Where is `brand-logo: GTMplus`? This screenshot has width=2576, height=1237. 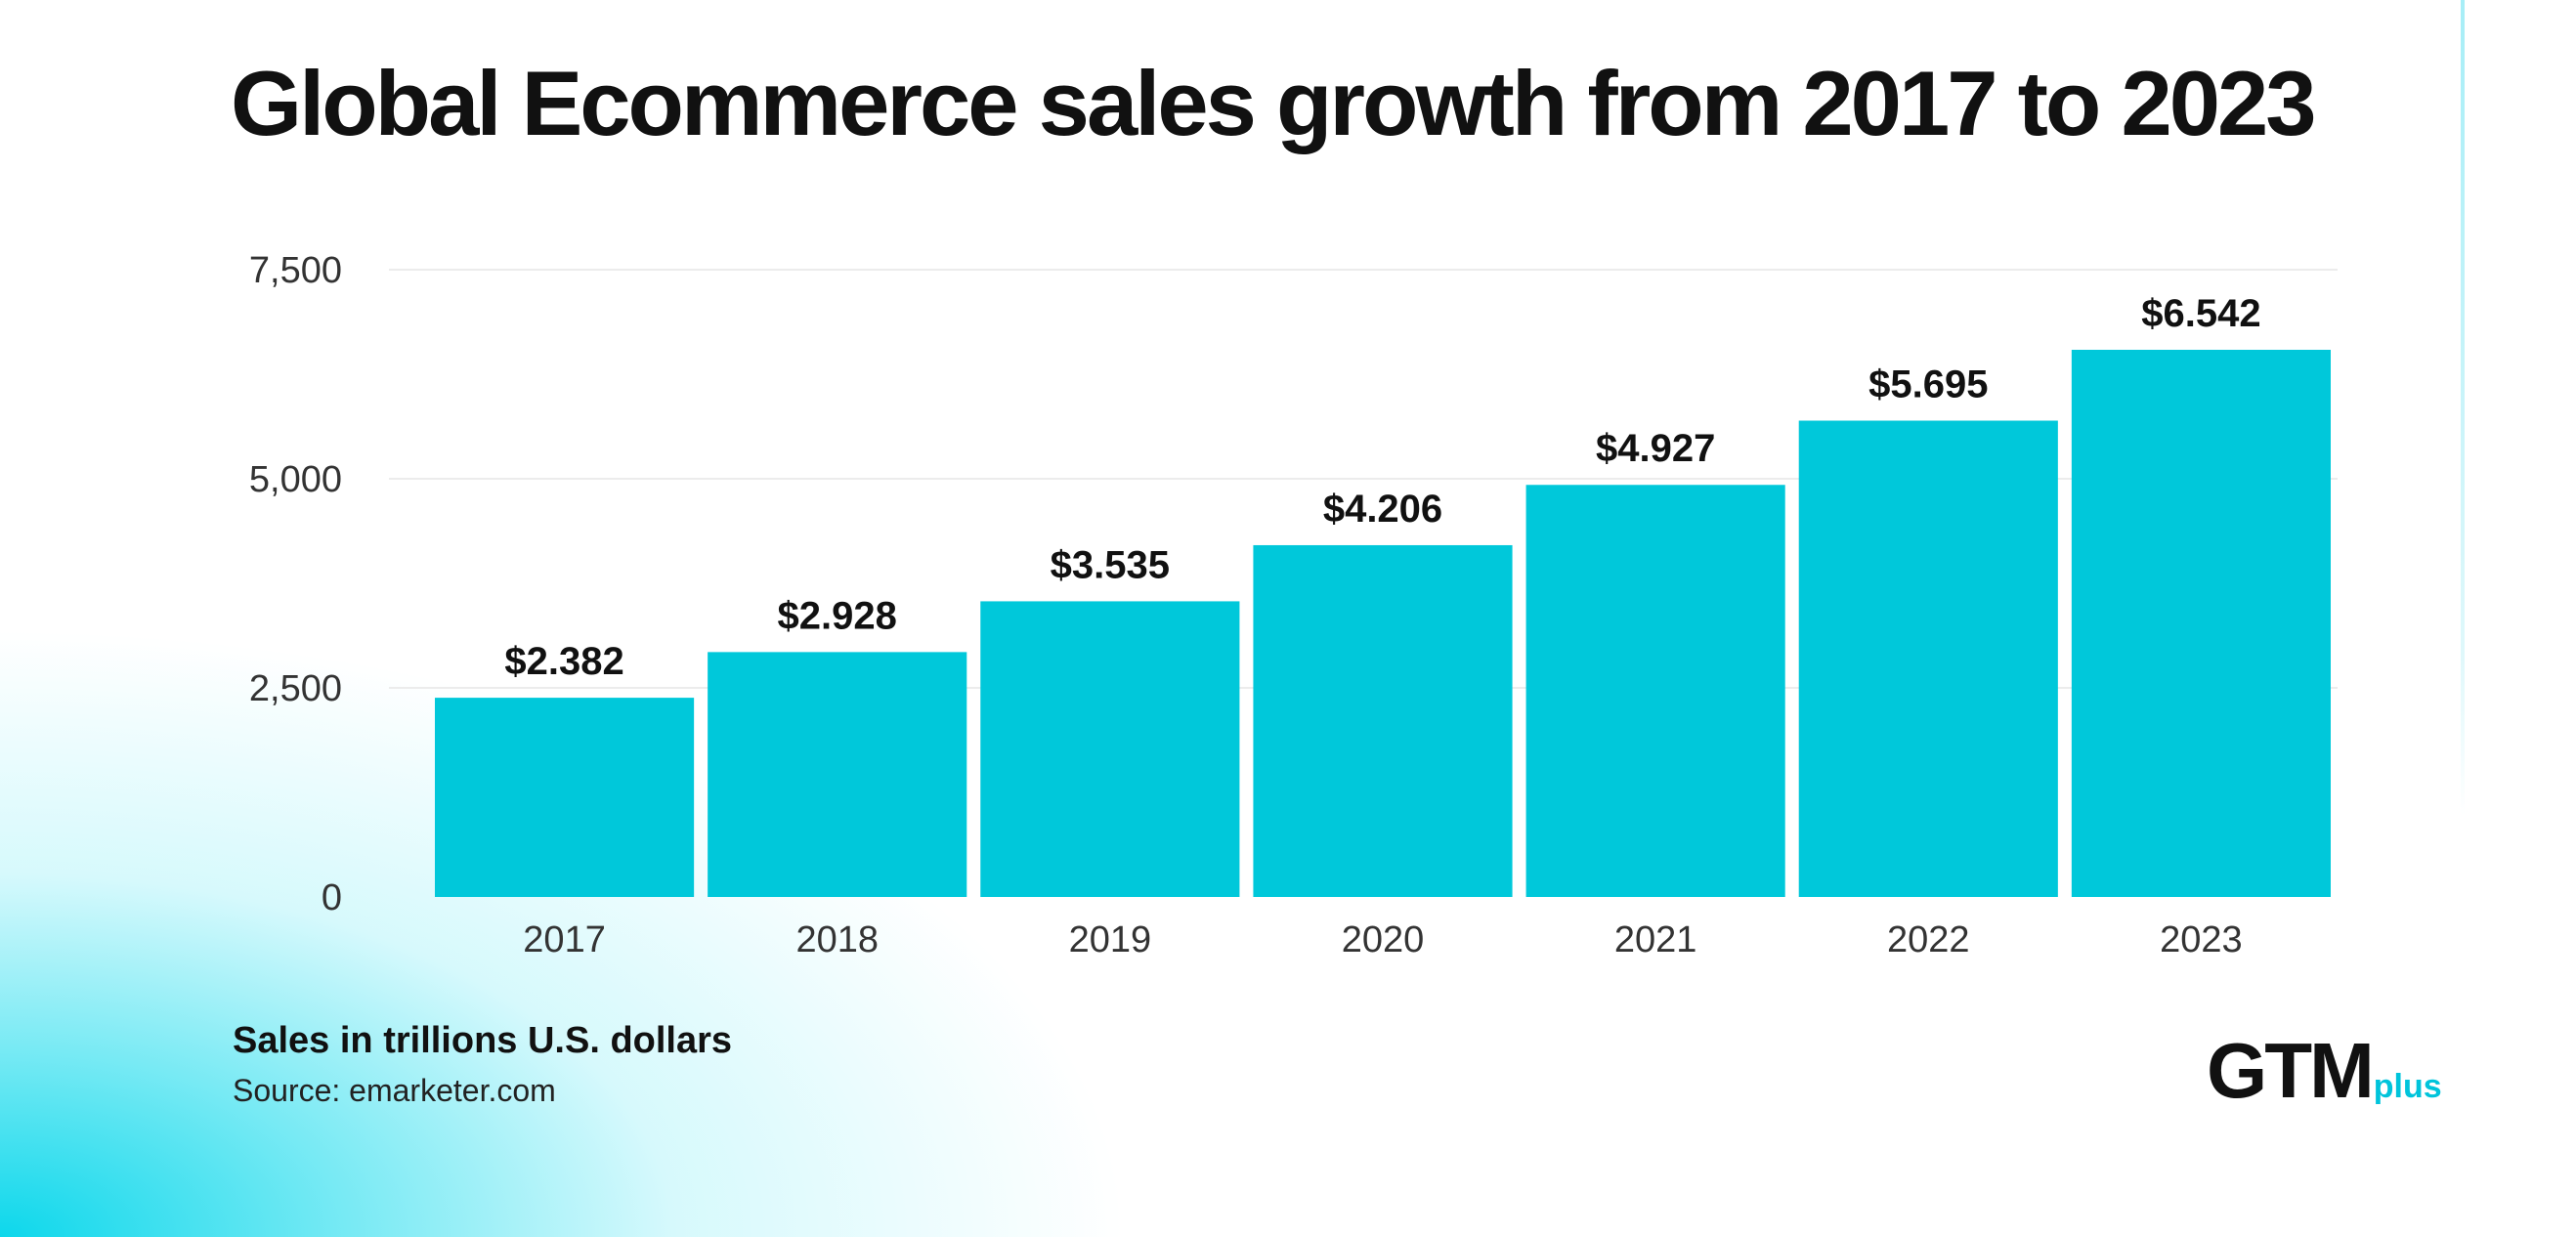 brand-logo: GTMplus is located at coordinates (2325, 1071).